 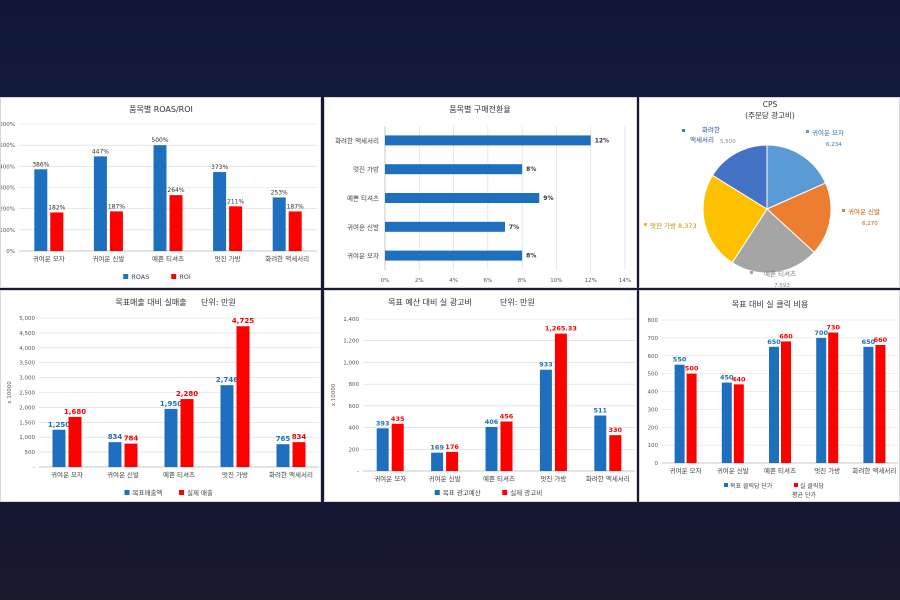 What do you see at coordinates (526, 492) in the screenshot?
I see `legend-label: 실제 광고비` at bounding box center [526, 492].